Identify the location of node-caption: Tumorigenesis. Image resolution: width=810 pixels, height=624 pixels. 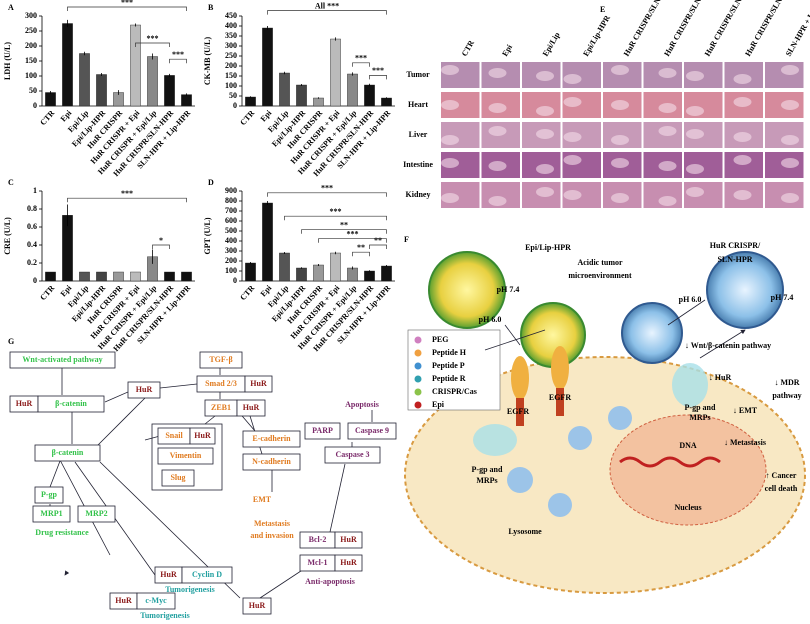
(165, 615).